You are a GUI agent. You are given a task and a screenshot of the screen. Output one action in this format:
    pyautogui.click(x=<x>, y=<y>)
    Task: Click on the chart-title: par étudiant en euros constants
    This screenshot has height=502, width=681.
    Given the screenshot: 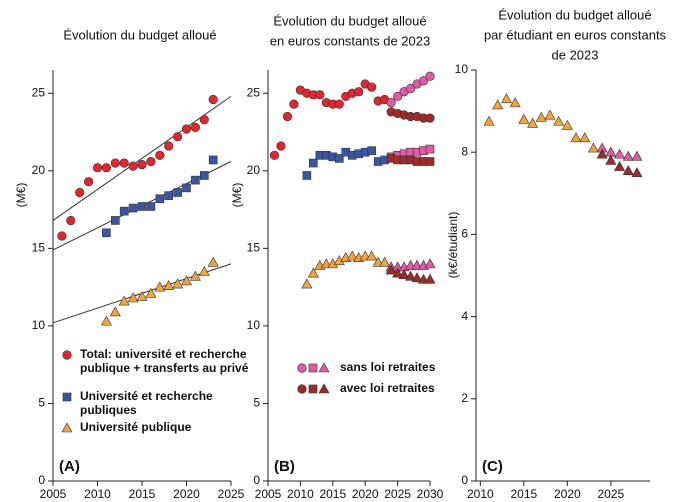 What is the action you would take?
    pyautogui.click(x=575, y=34)
    